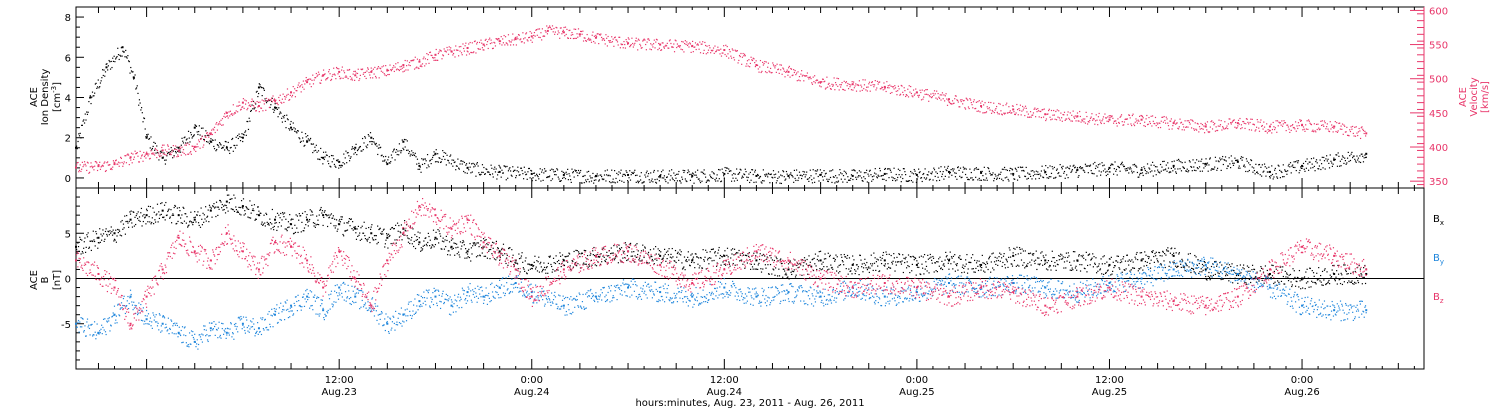  What do you see at coordinates (68, 179) in the screenshot?
I see `density-tick-label: 0` at bounding box center [68, 179].